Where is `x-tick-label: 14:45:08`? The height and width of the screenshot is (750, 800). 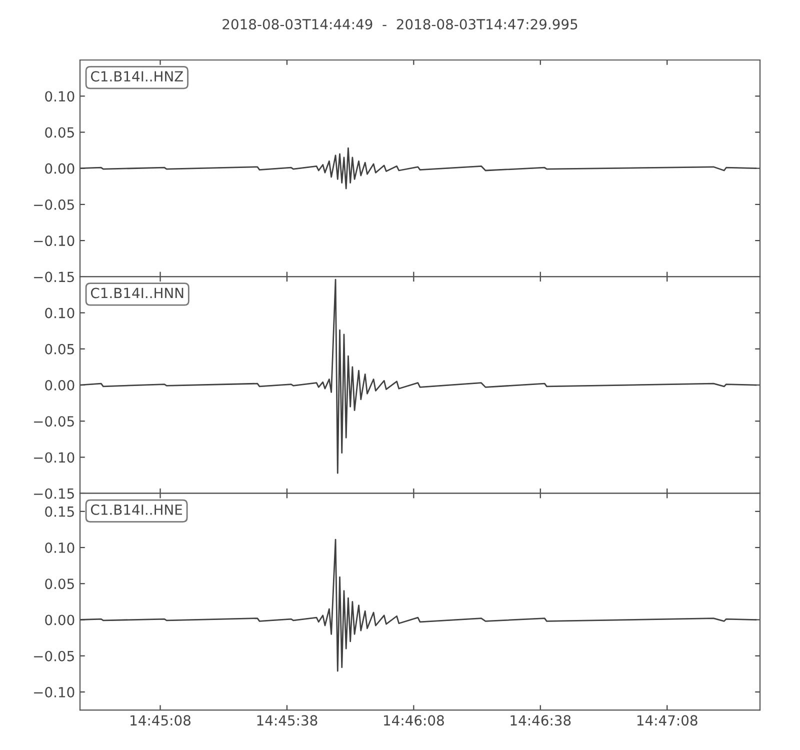 x-tick-label: 14:45:08 is located at coordinates (160, 720).